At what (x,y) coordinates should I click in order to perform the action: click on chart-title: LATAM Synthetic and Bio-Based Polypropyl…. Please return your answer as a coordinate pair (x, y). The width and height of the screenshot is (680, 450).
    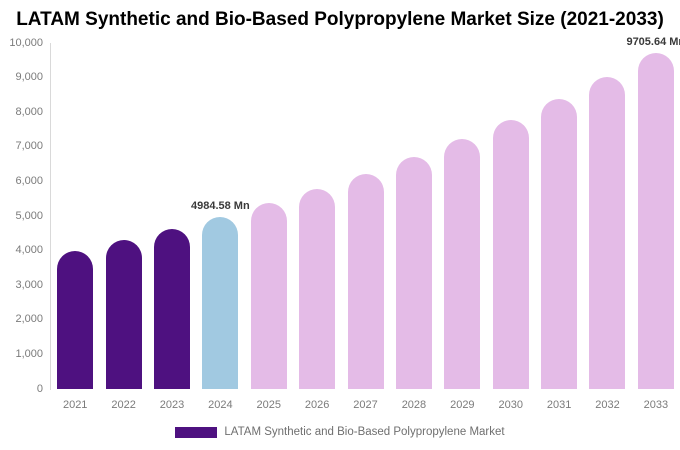
    Looking at the image, I should click on (340, 19).